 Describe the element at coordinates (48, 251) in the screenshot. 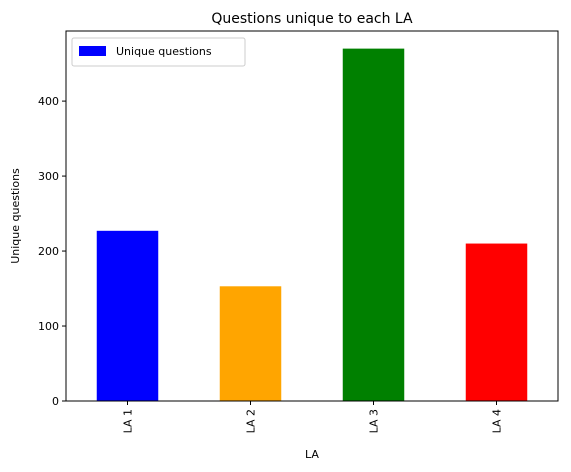

I see `y-tick-label: 200` at that location.